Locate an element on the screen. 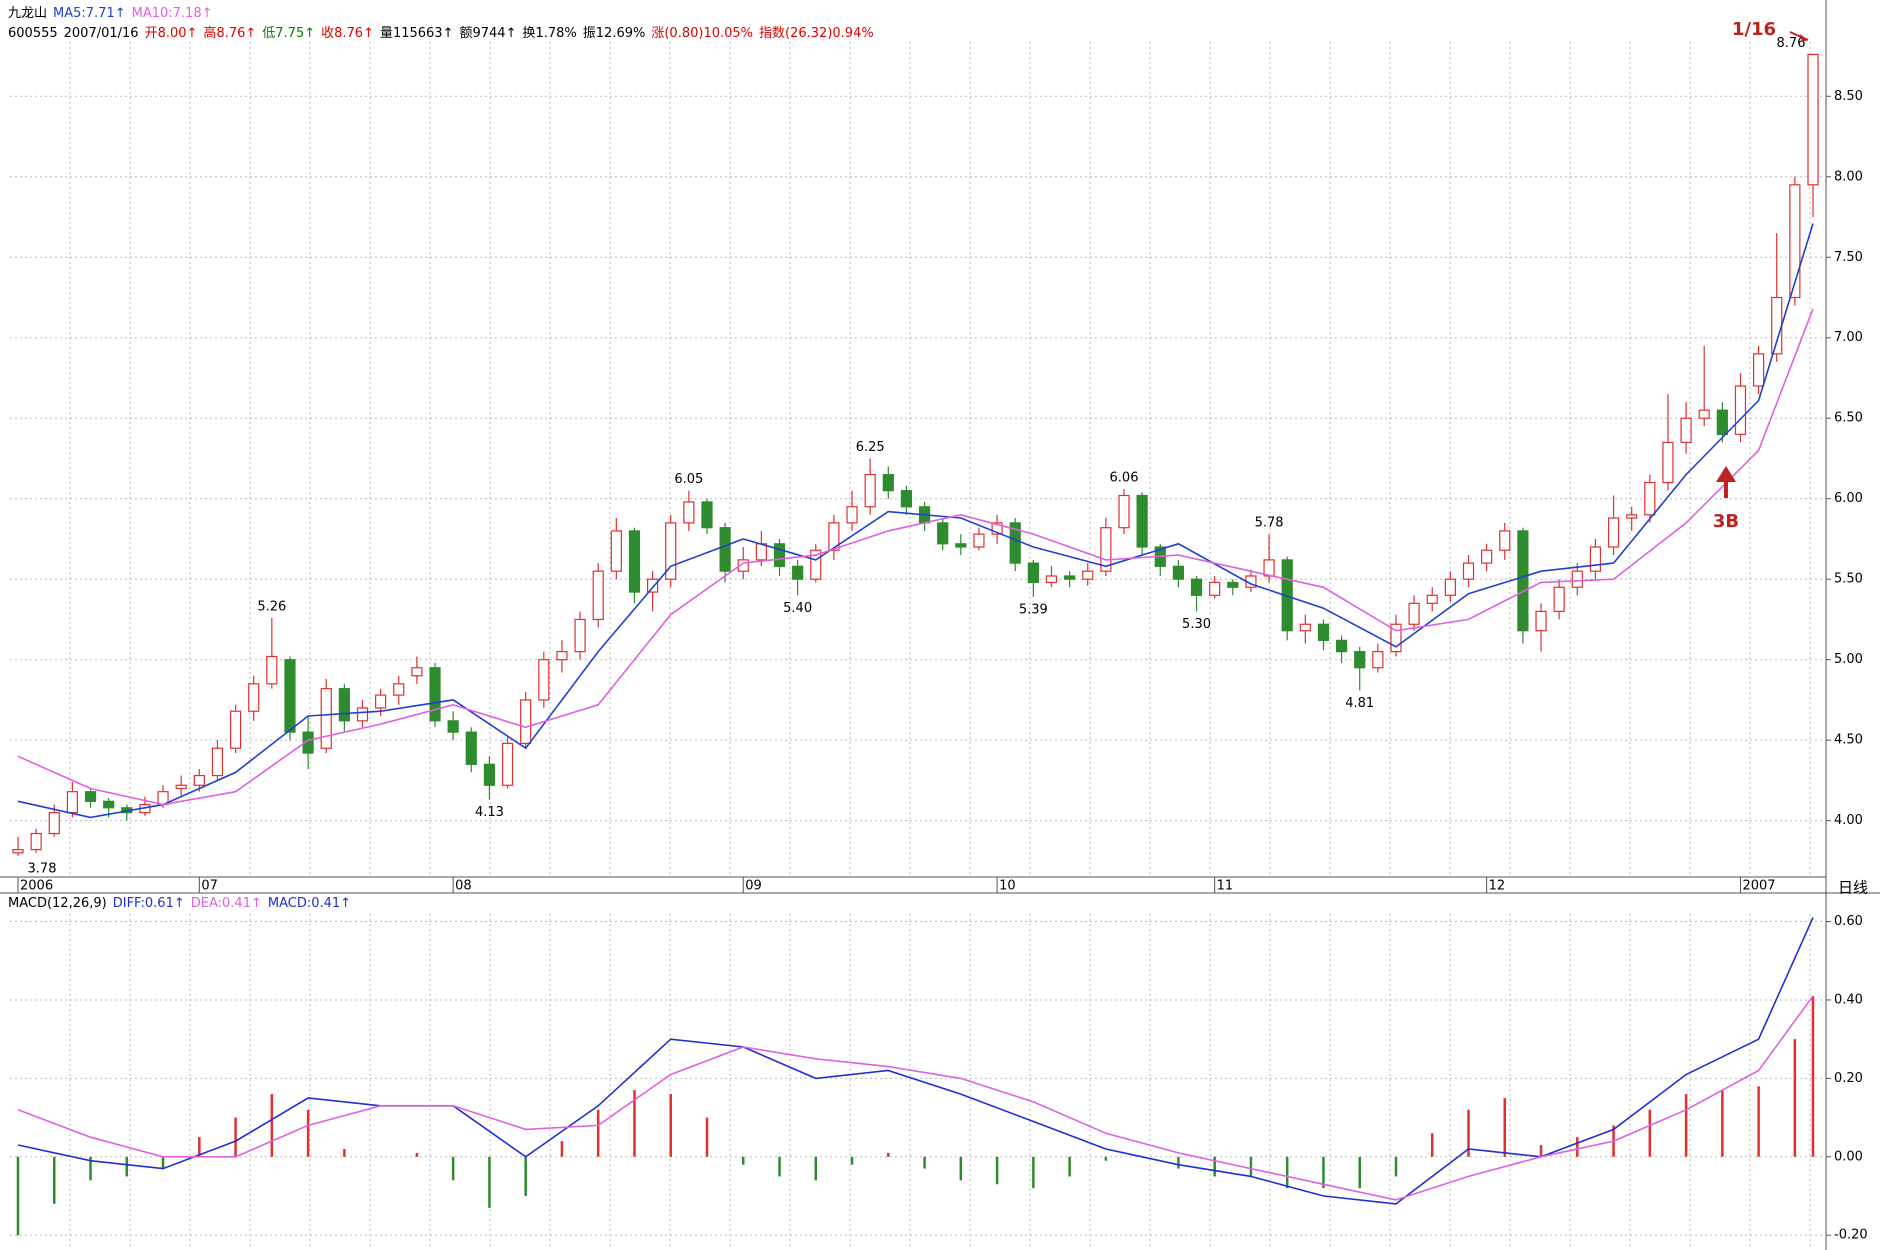 This screenshot has height=1250, width=1880. y-tick-label: 0.40 is located at coordinates (1848, 999).